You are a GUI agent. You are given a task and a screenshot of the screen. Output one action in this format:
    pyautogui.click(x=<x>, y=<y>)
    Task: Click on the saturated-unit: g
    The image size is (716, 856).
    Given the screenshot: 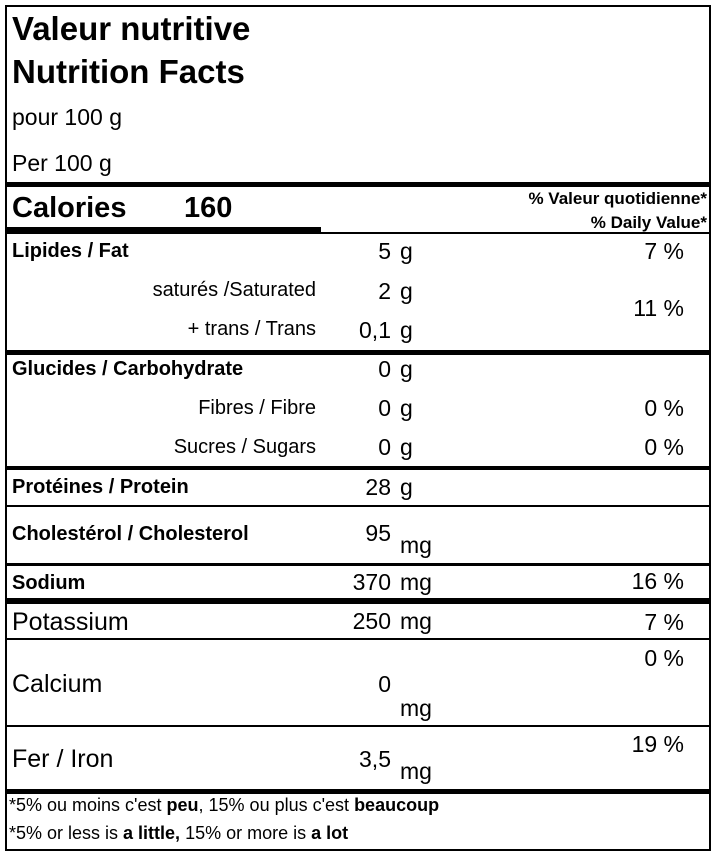 What is the action you would take?
    pyautogui.click(x=406, y=291)
    